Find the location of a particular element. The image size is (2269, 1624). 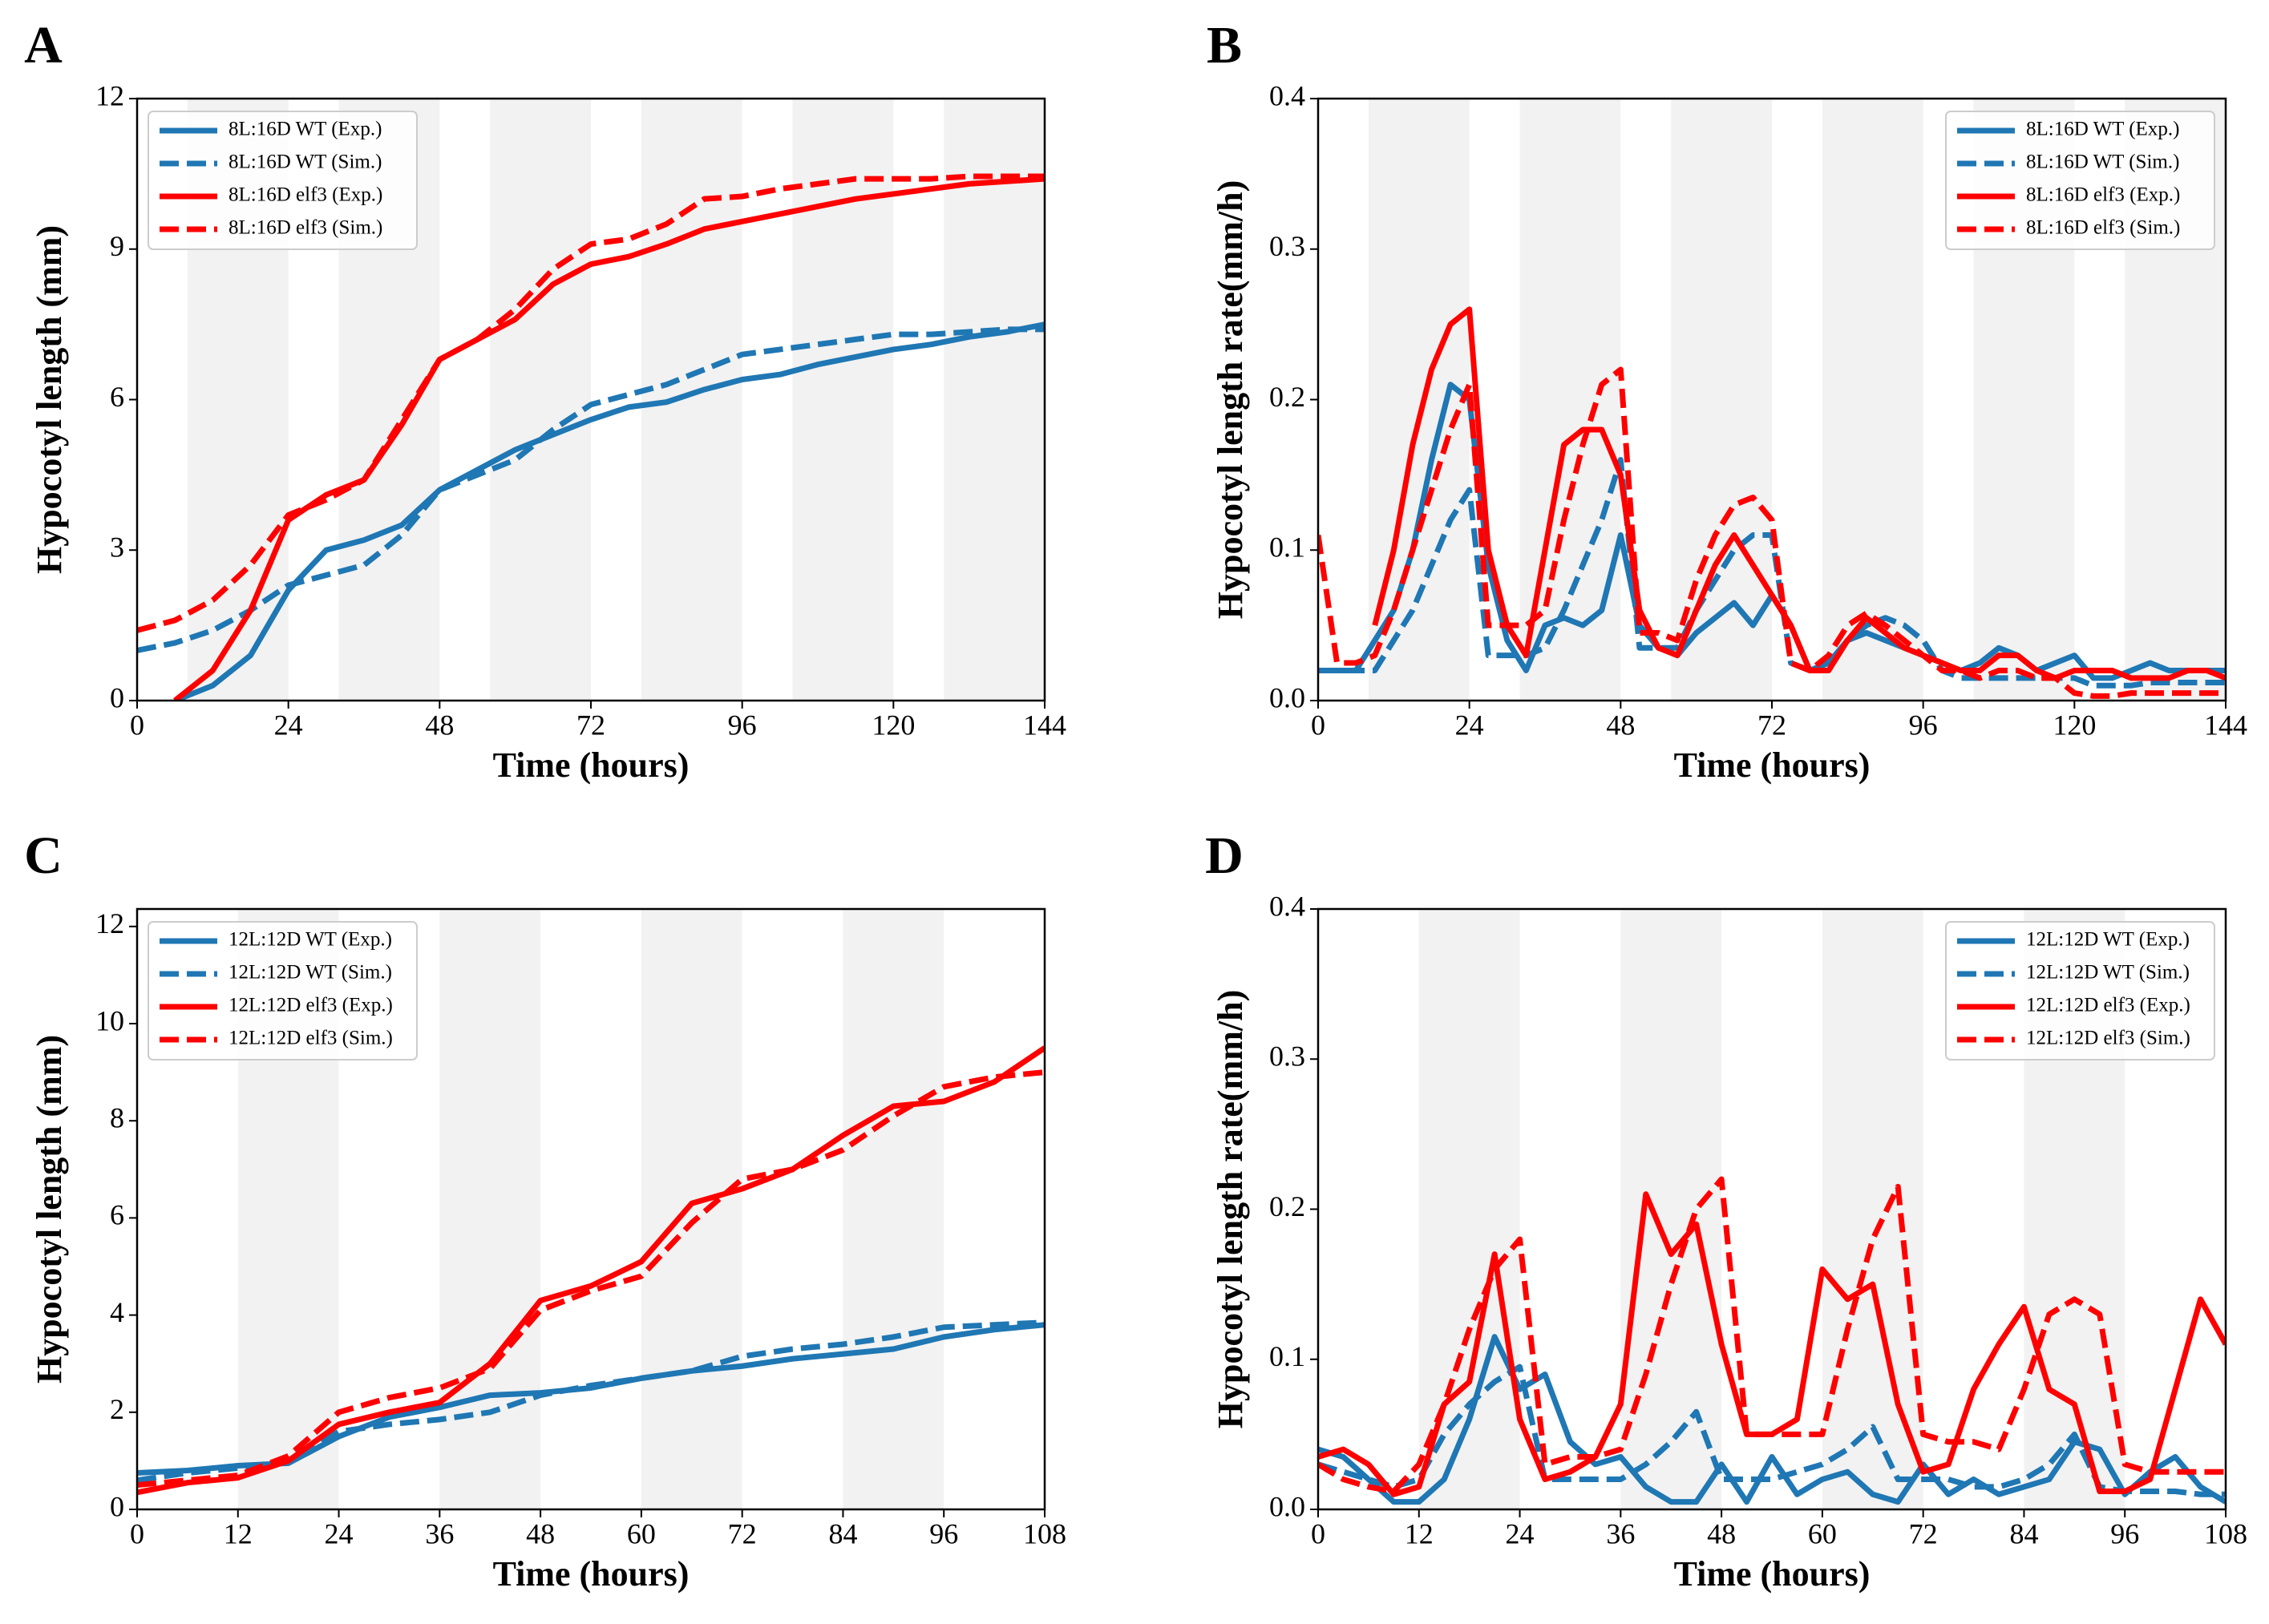

y-tick-label: 8 is located at coordinates (117, 1117).